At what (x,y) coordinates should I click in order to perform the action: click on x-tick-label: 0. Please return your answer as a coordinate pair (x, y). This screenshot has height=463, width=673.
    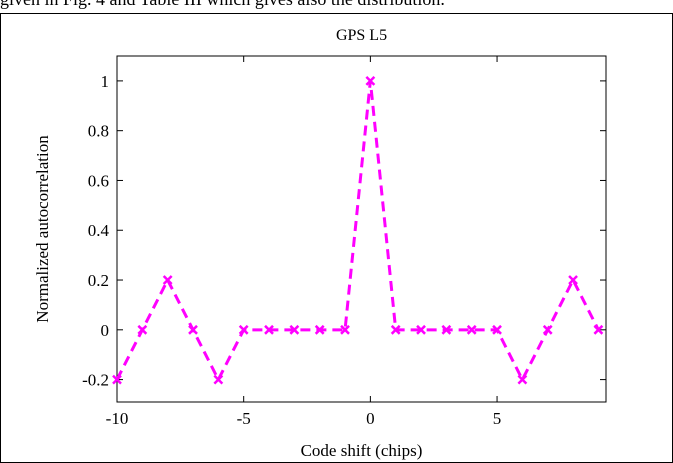
    Looking at the image, I should click on (370, 418).